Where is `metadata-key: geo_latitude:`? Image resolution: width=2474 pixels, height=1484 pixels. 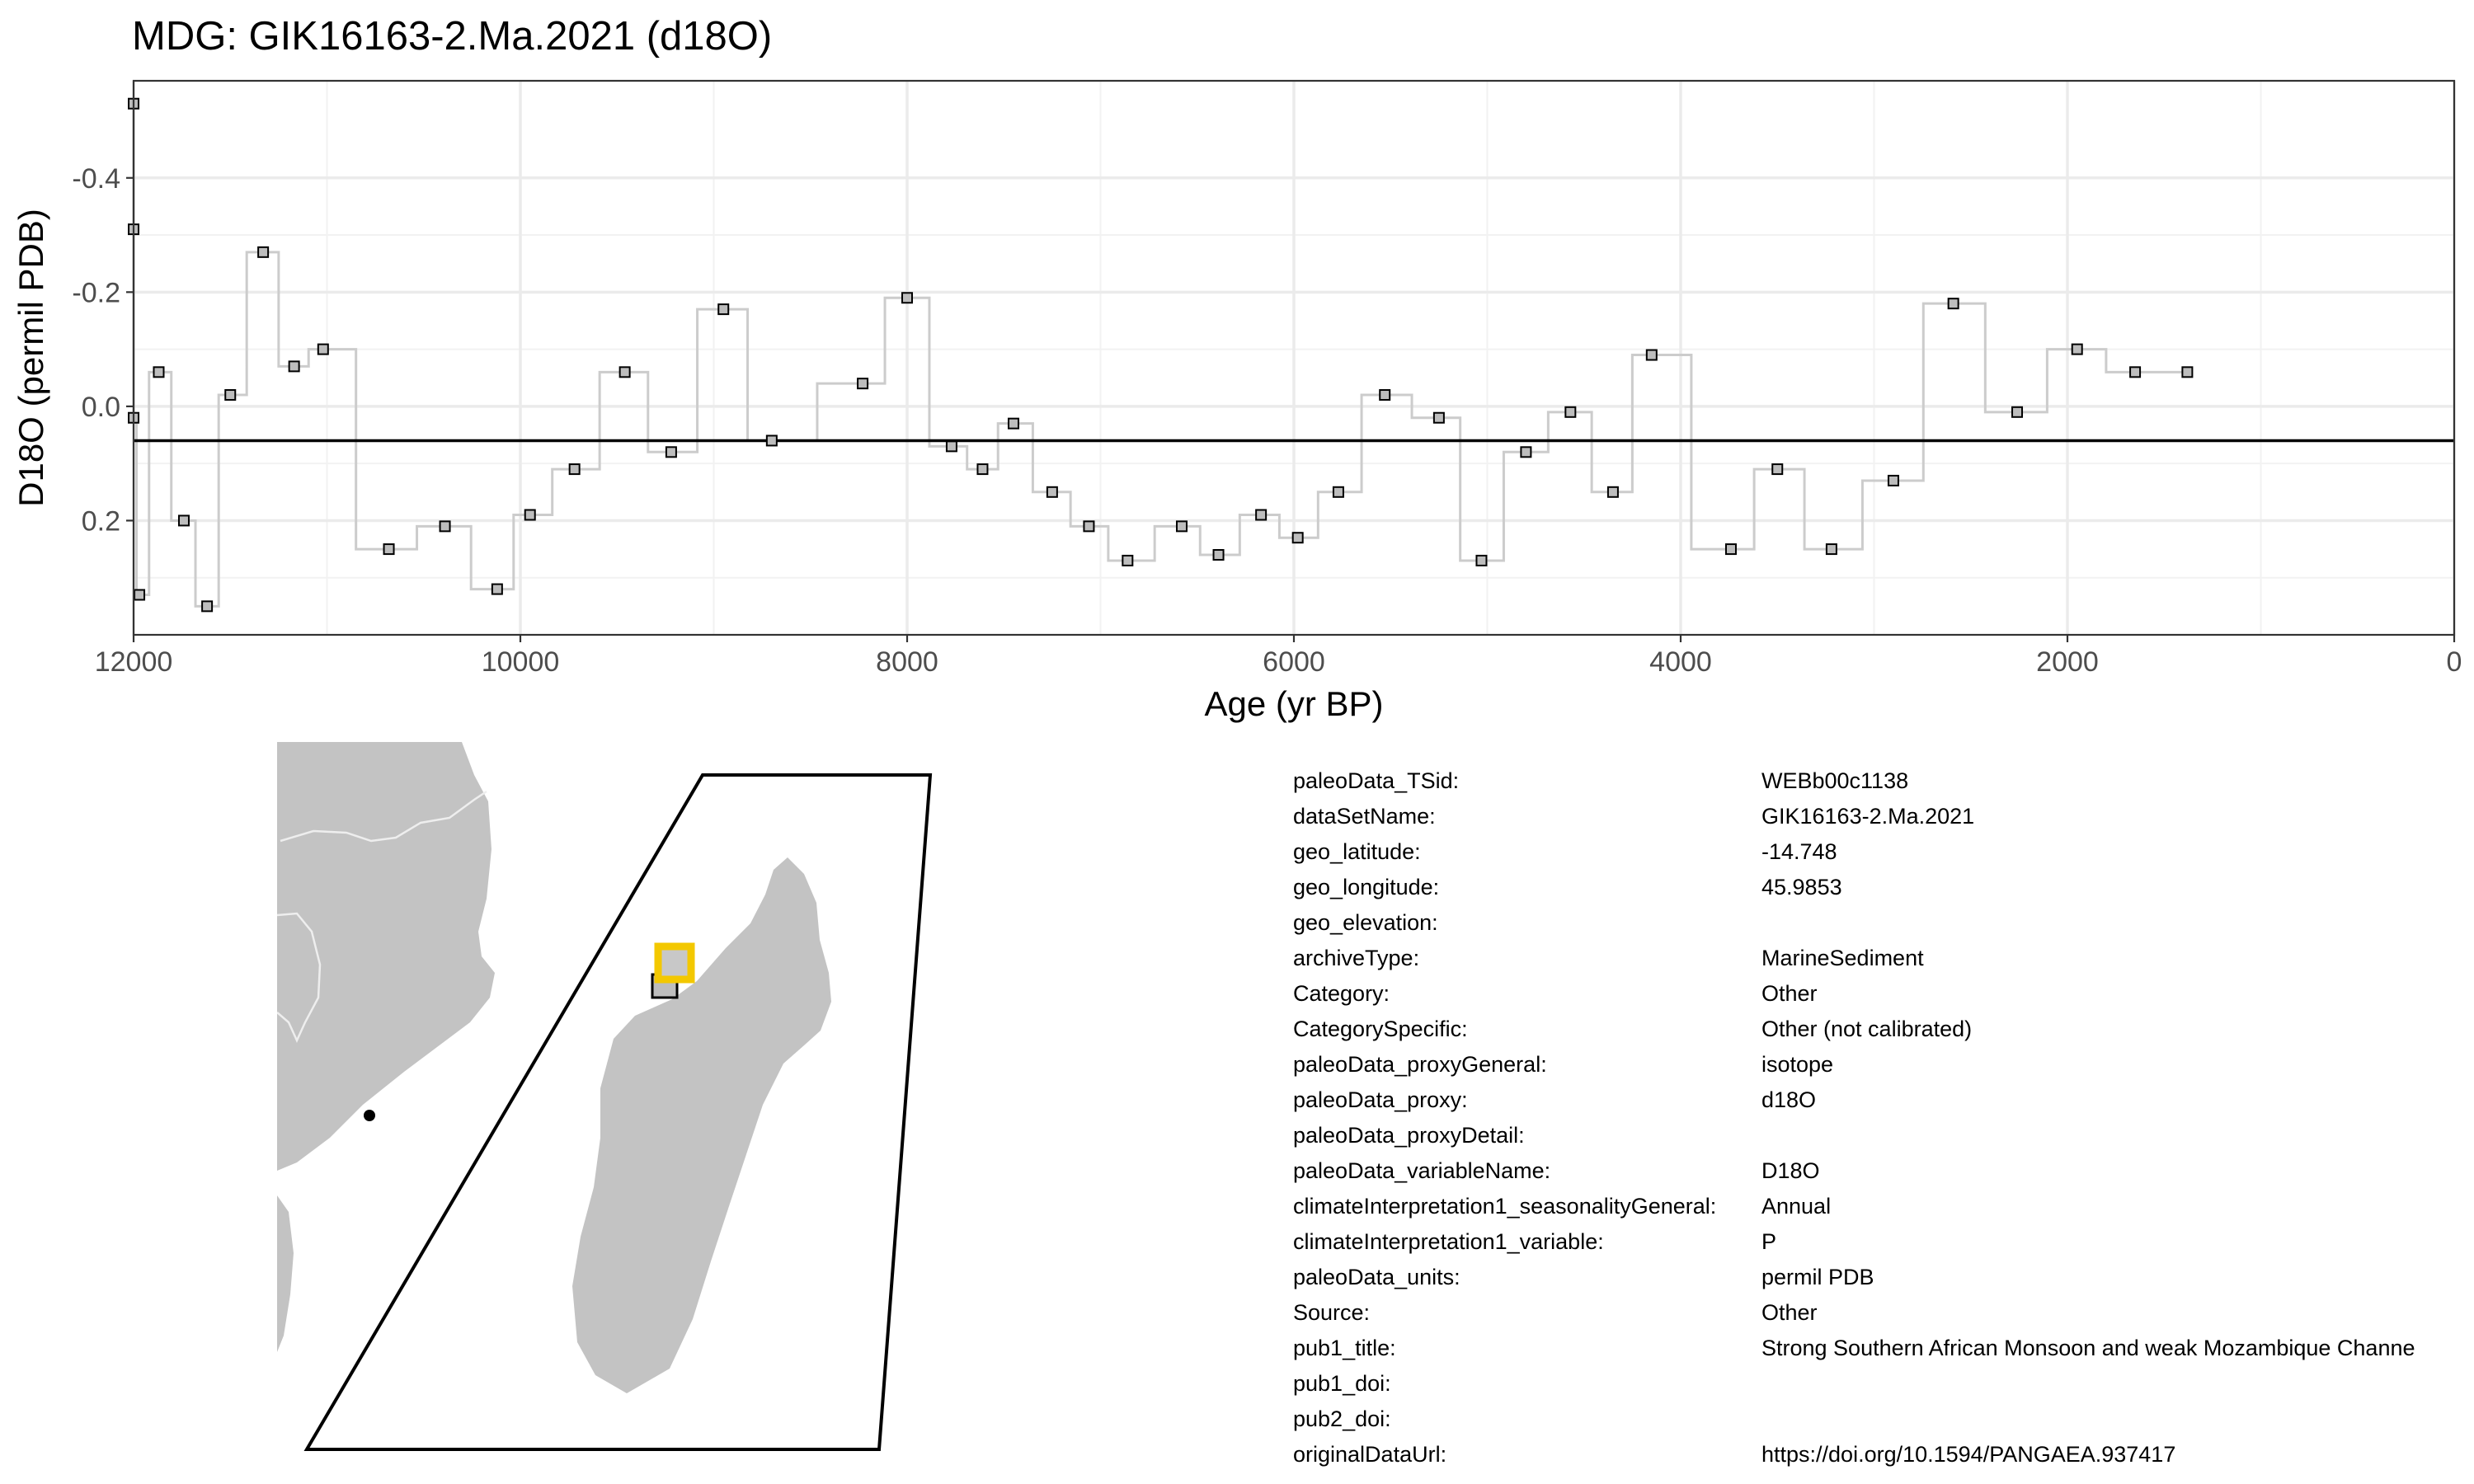
metadata-key: geo_latitude: is located at coordinates (1357, 851).